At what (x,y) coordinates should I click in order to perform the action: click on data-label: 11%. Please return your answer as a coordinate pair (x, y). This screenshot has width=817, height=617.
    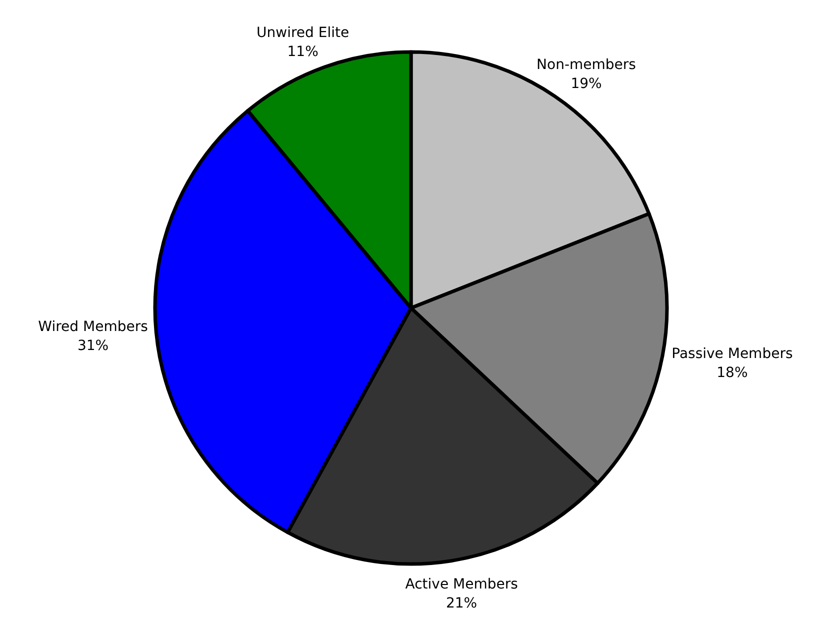
    Looking at the image, I should click on (302, 52).